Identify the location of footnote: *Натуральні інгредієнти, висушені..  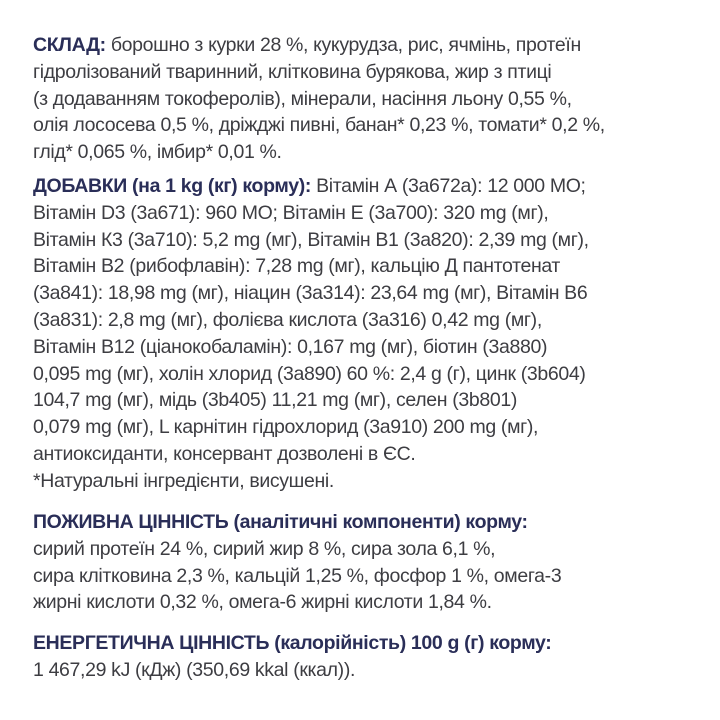
(183, 480).